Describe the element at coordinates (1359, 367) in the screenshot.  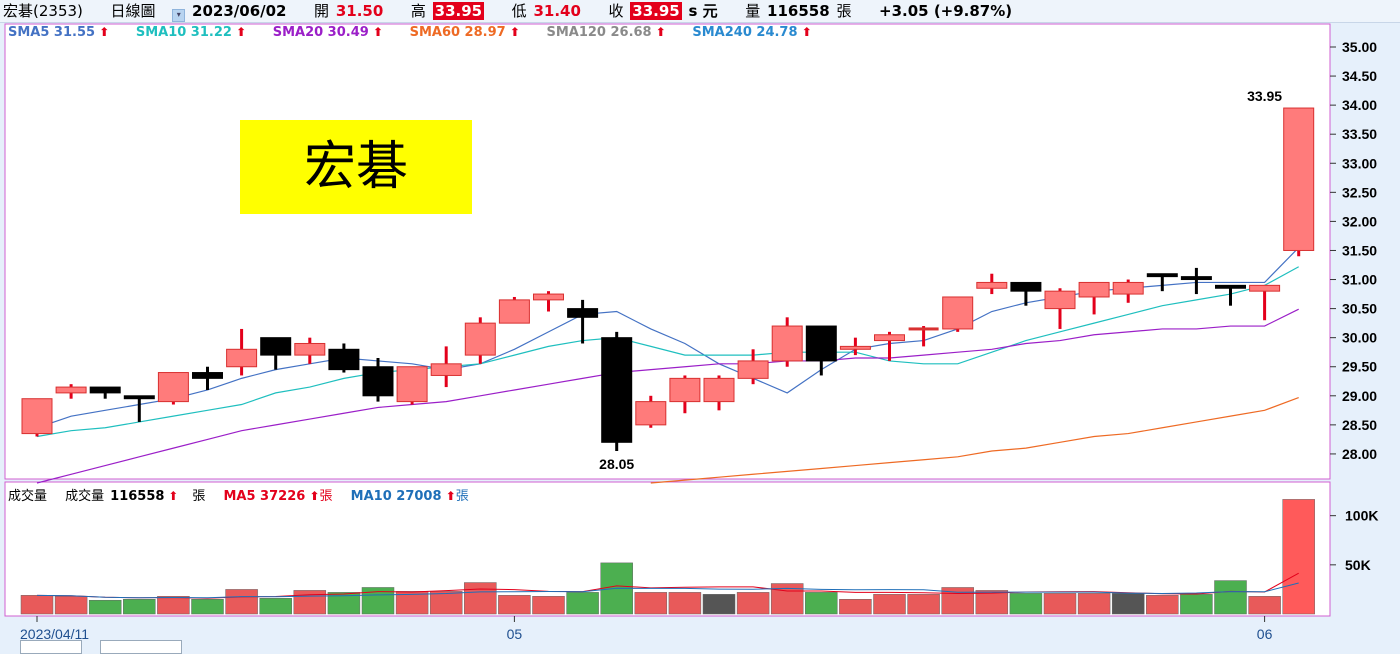
I see `price-tick-label: 29.50` at that location.